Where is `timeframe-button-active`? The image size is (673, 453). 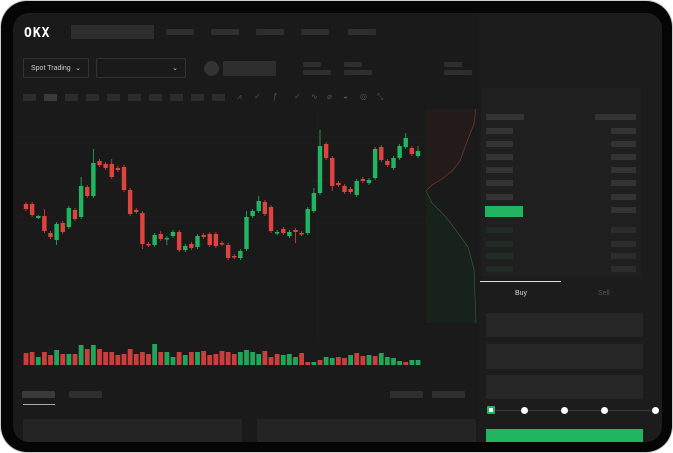
timeframe-button-active is located at coordinates (50, 97).